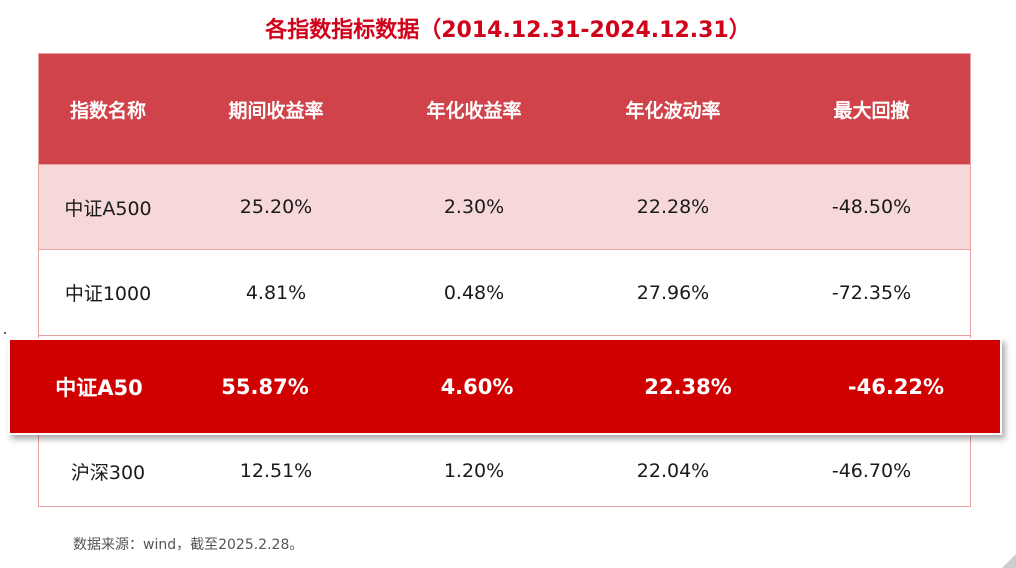 The width and height of the screenshot is (1016, 568). Describe the element at coordinates (673, 471) in the screenshot. I see `cell-annualized-volatility: 22.04%` at that location.